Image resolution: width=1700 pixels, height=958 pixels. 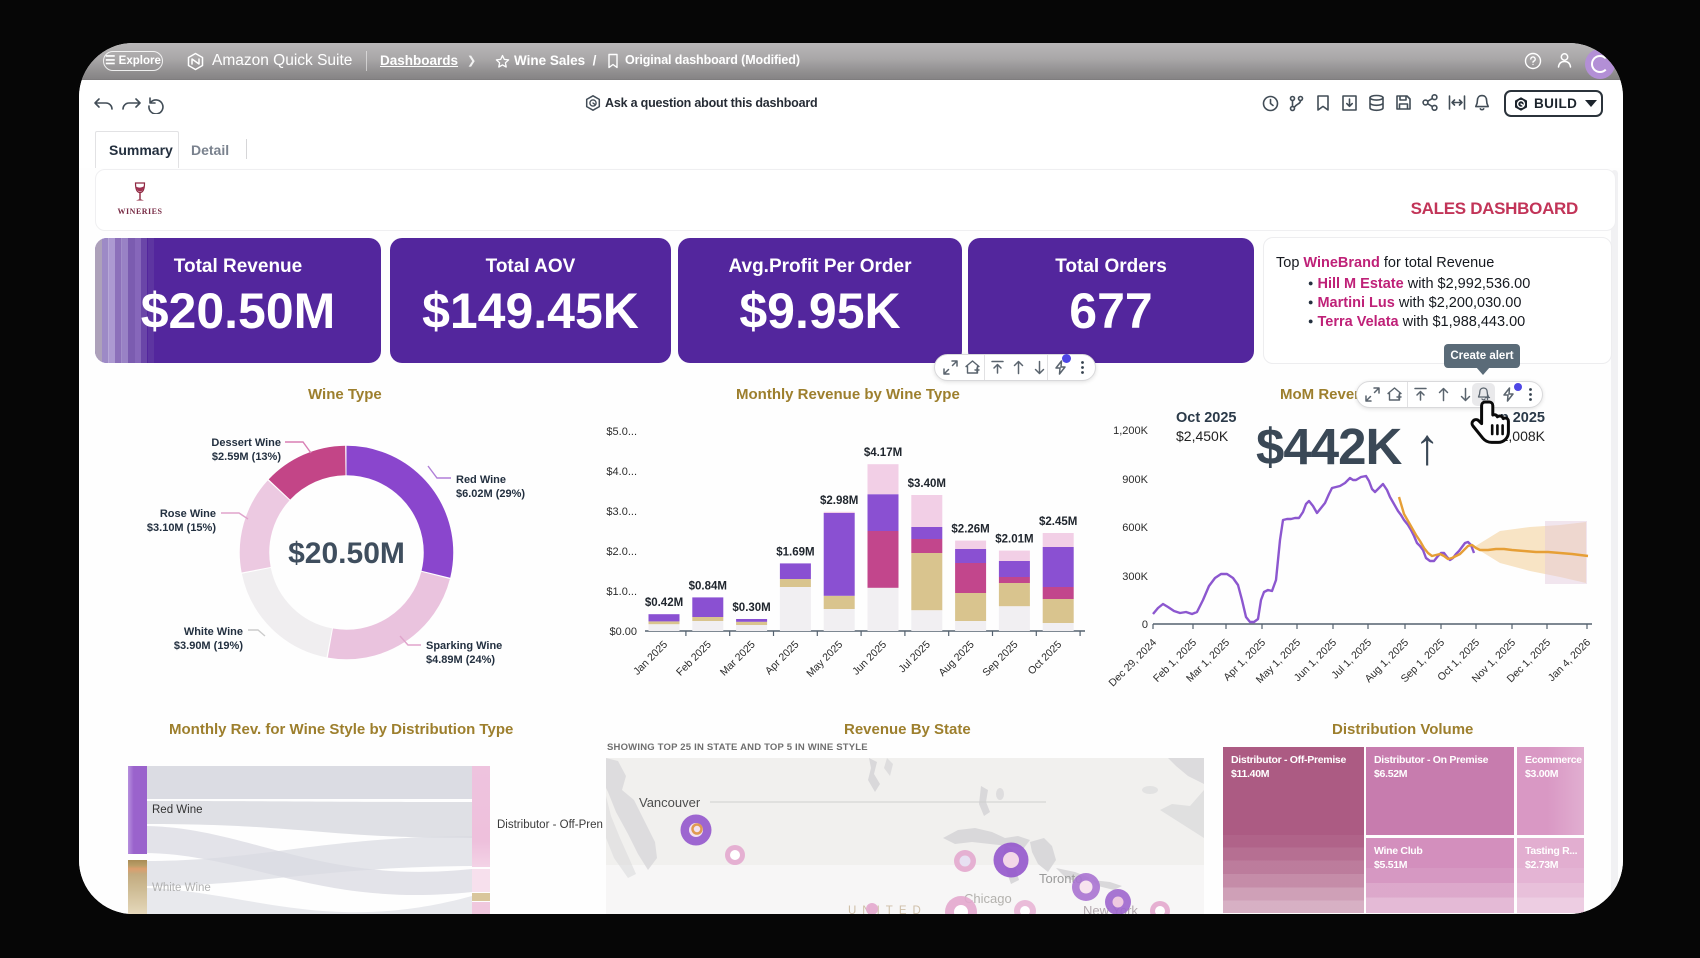 I want to click on svg-text: $6.02M (29%), so click(x=490, y=494).